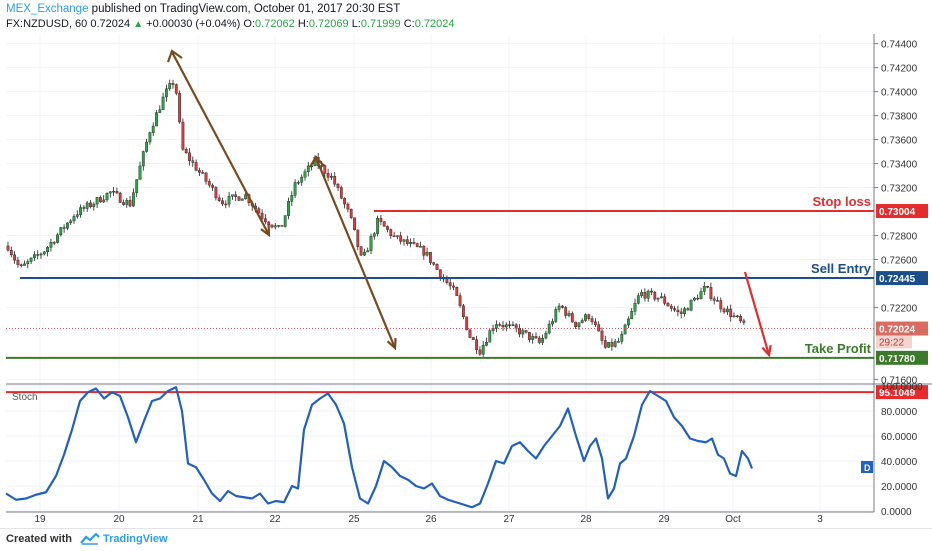 The height and width of the screenshot is (551, 932). What do you see at coordinates (899, 462) in the screenshot?
I see `stoch-tick-label: 40.0000` at bounding box center [899, 462].